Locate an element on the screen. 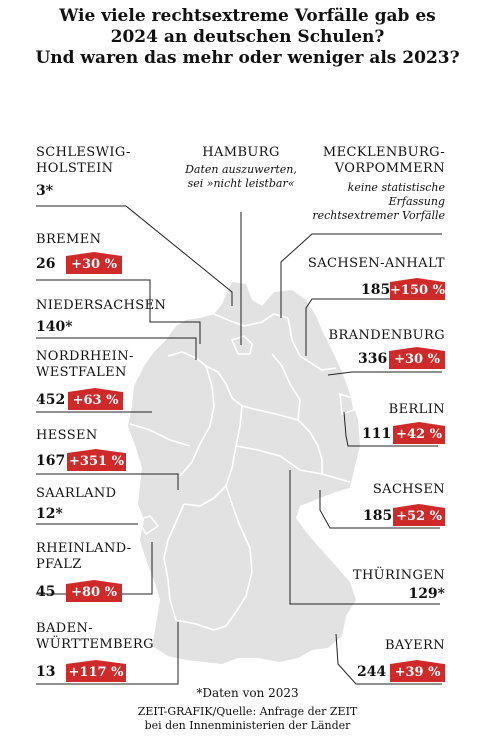 Image resolution: width=495 pixels, height=743 pixels. value-niedersachsen: 140* is located at coordinates (54, 327).